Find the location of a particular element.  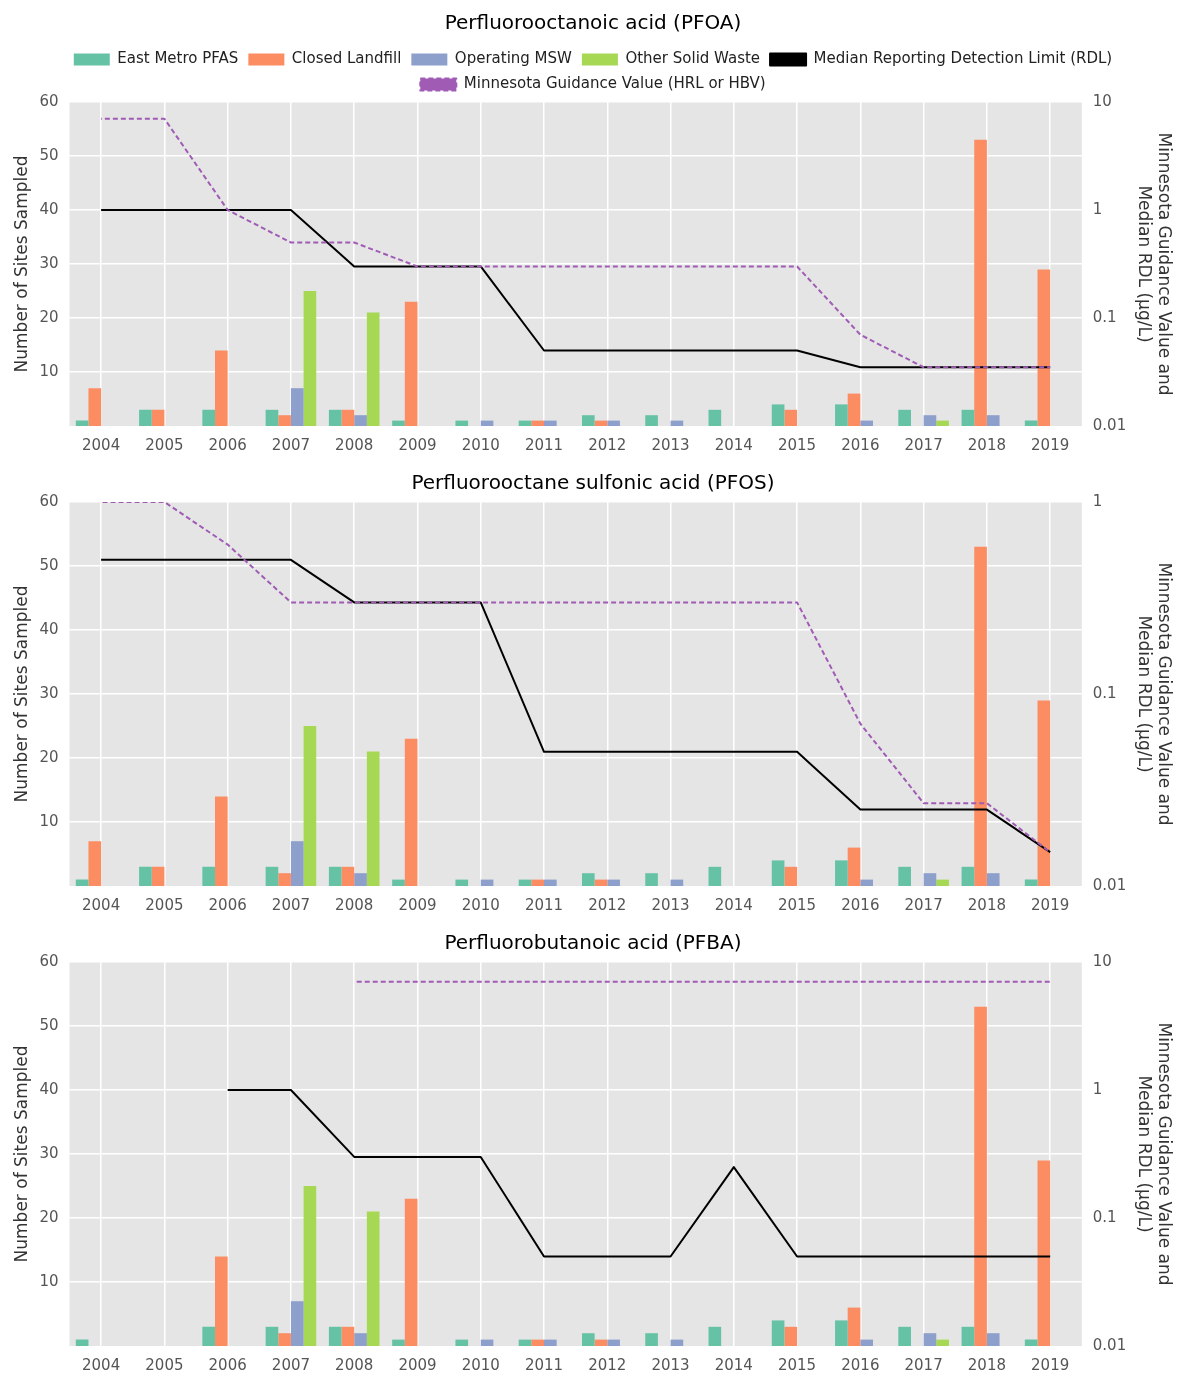

legend-label: Other Solid Waste is located at coordinates (693, 58).